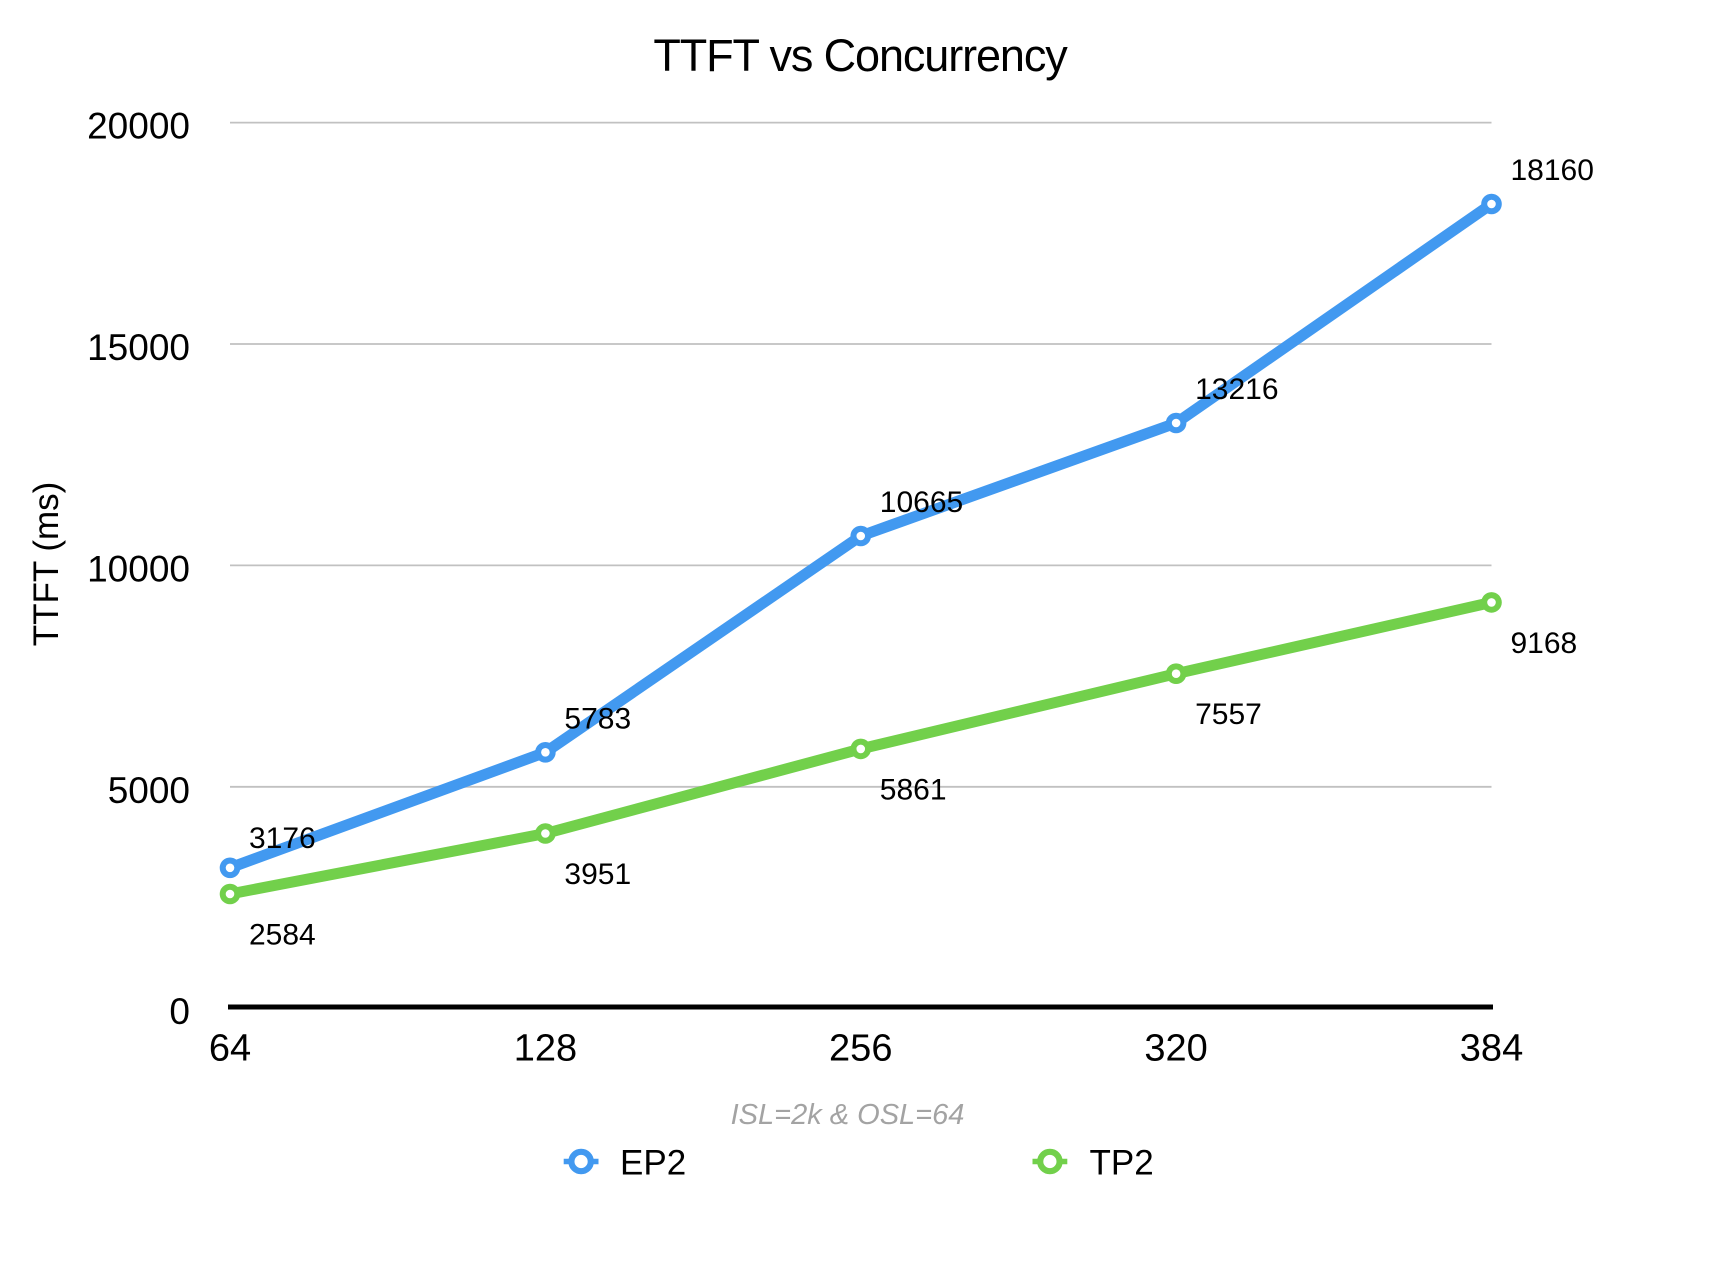 The height and width of the screenshot is (1264, 1718). I want to click on svg-text: 5000, so click(149, 790).